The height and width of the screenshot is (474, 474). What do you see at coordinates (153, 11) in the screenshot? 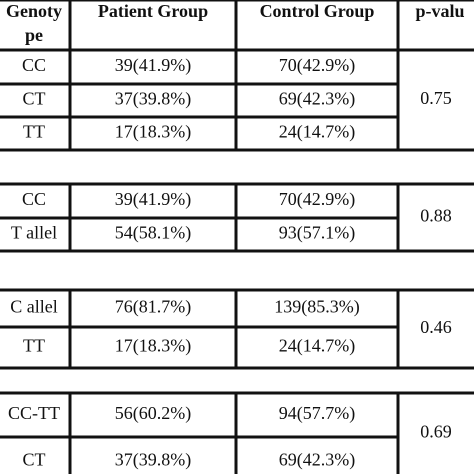
I see `header-cell: Patient Group` at bounding box center [153, 11].